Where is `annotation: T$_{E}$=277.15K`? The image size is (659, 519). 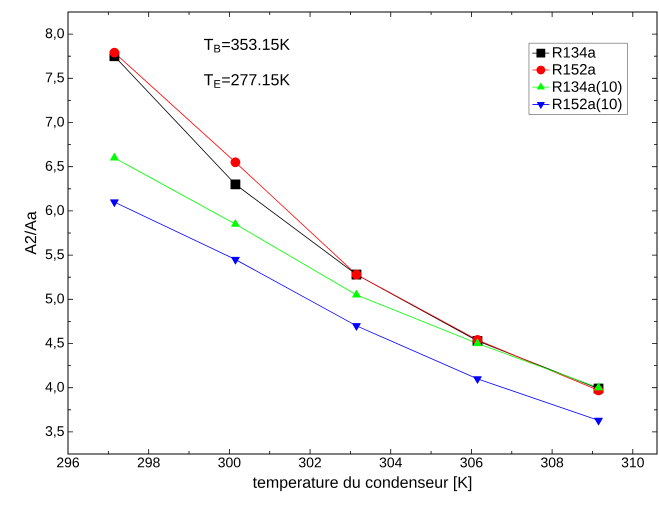 annotation: T$_{E}$=277.15K is located at coordinates (247, 81).